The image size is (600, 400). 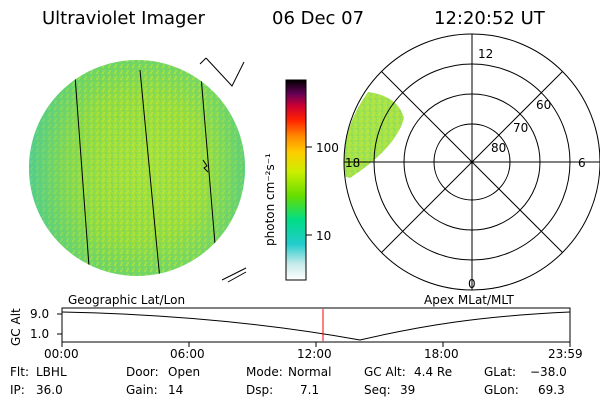 I want to click on mlt-label-0: 0, so click(x=472, y=284).